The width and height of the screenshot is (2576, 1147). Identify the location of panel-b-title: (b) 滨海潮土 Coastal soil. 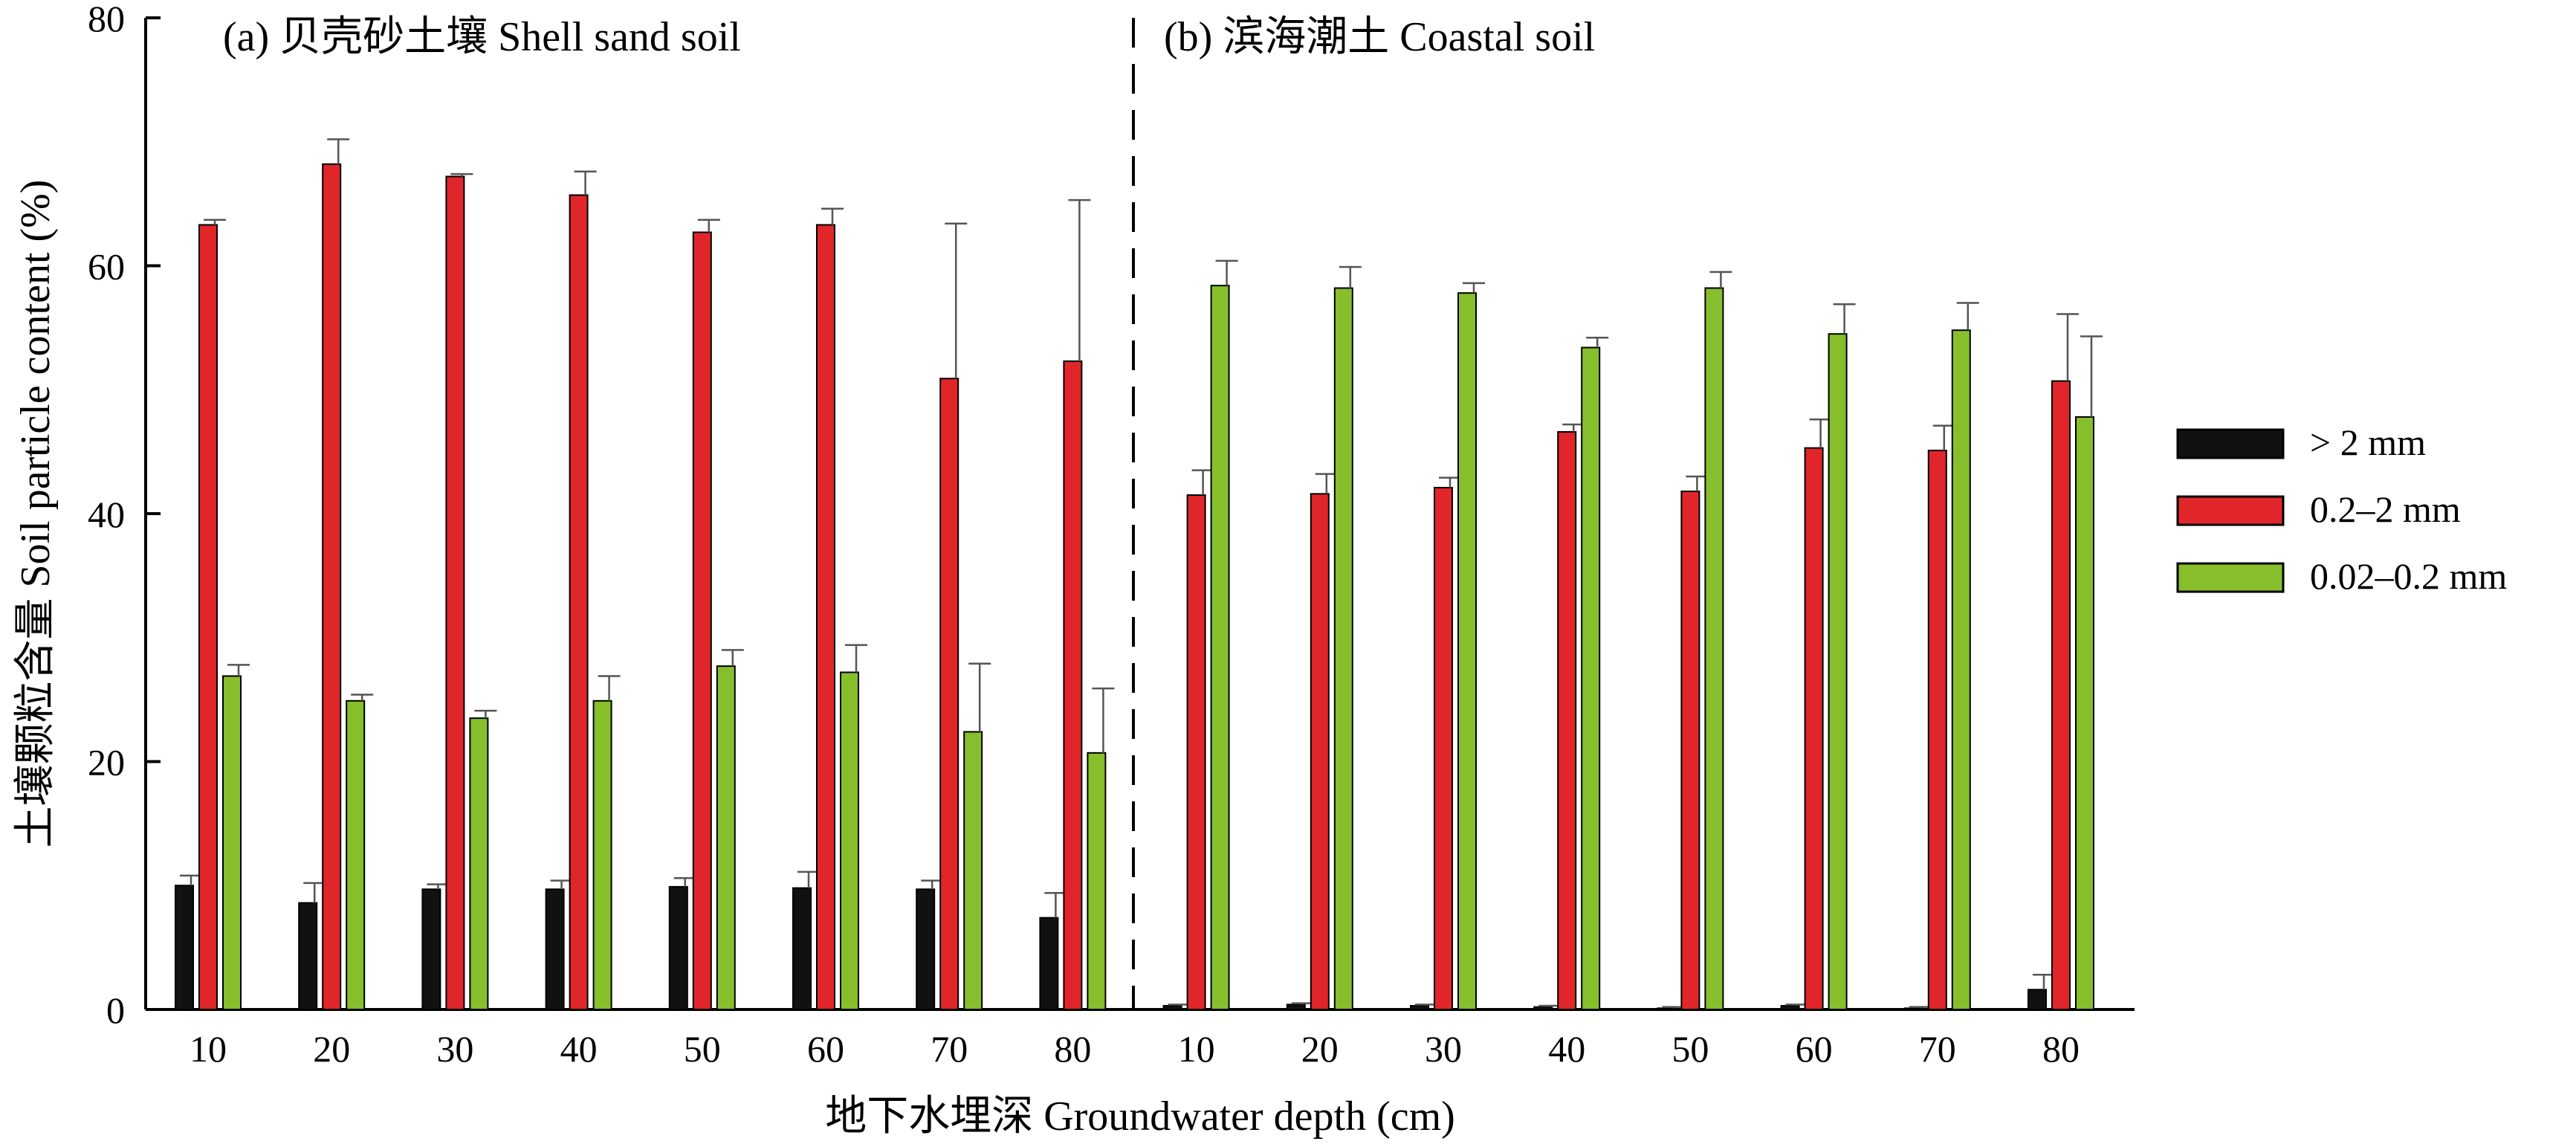
(1379, 37).